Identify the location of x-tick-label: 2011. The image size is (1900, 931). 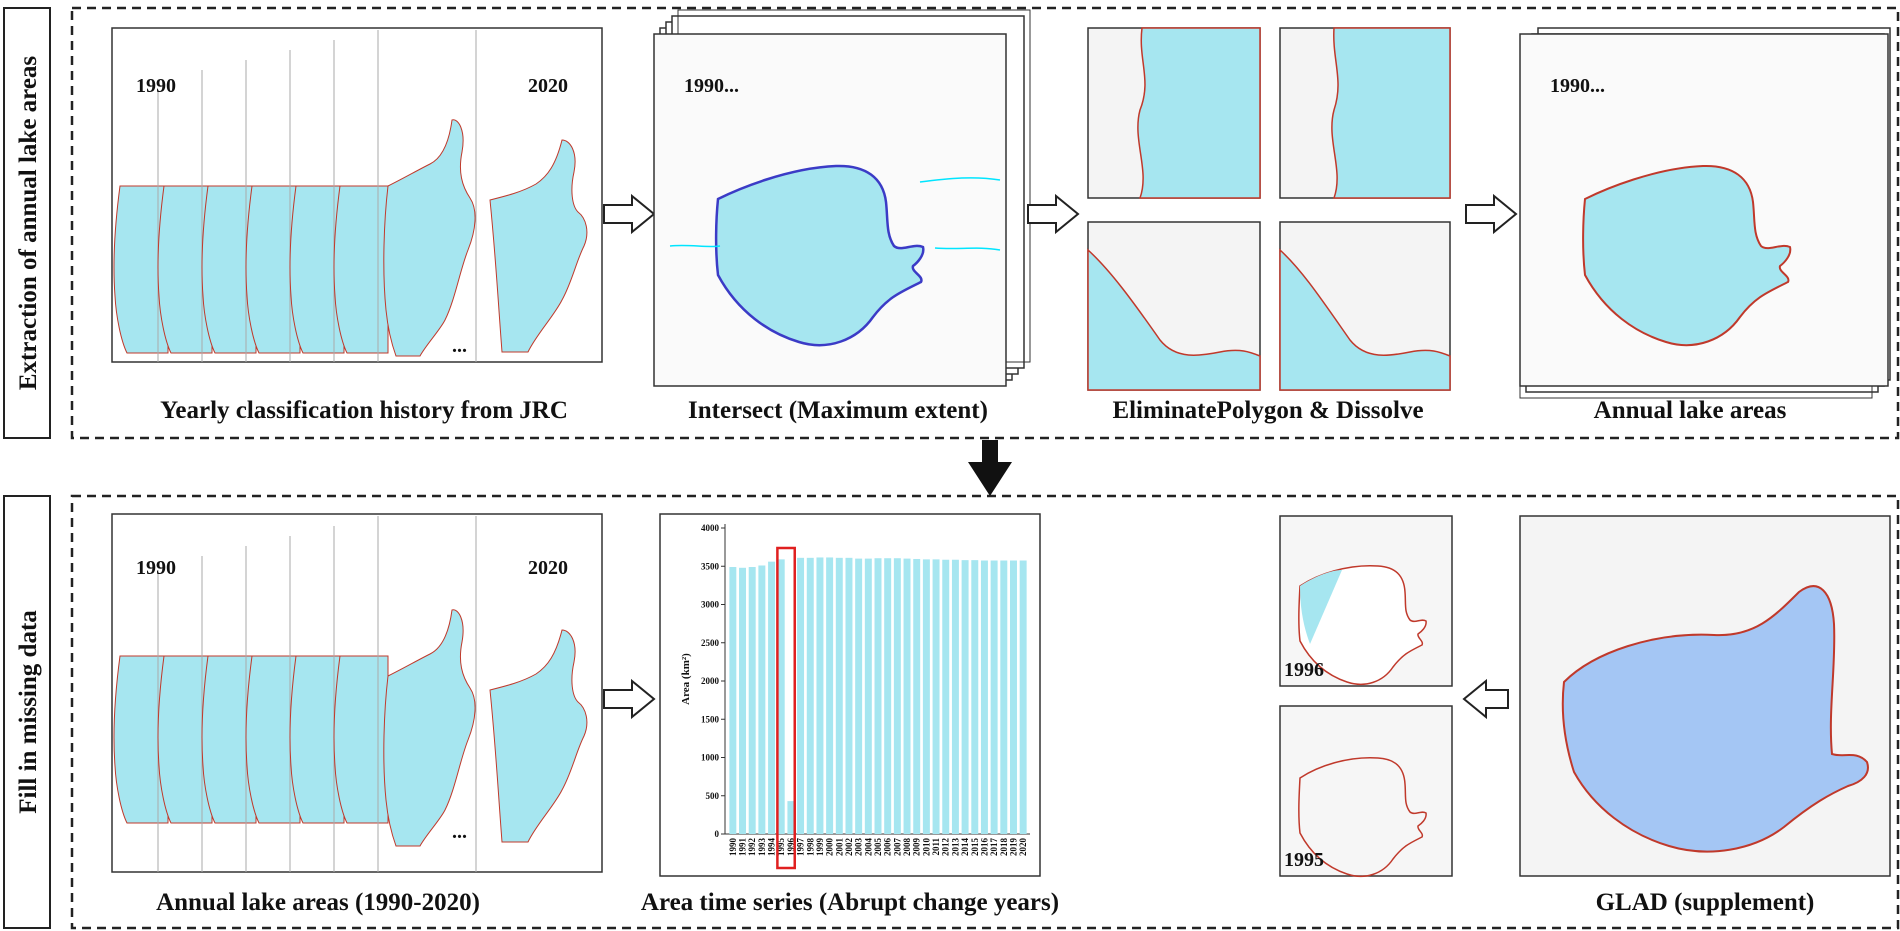
(936, 847).